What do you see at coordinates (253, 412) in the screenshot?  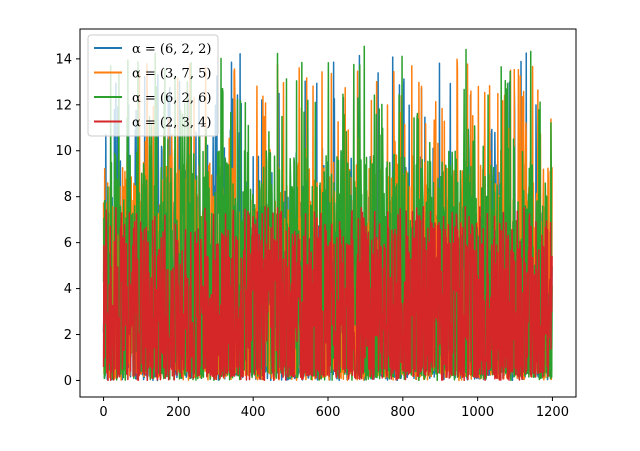 I see `x-tick-label: 400` at bounding box center [253, 412].